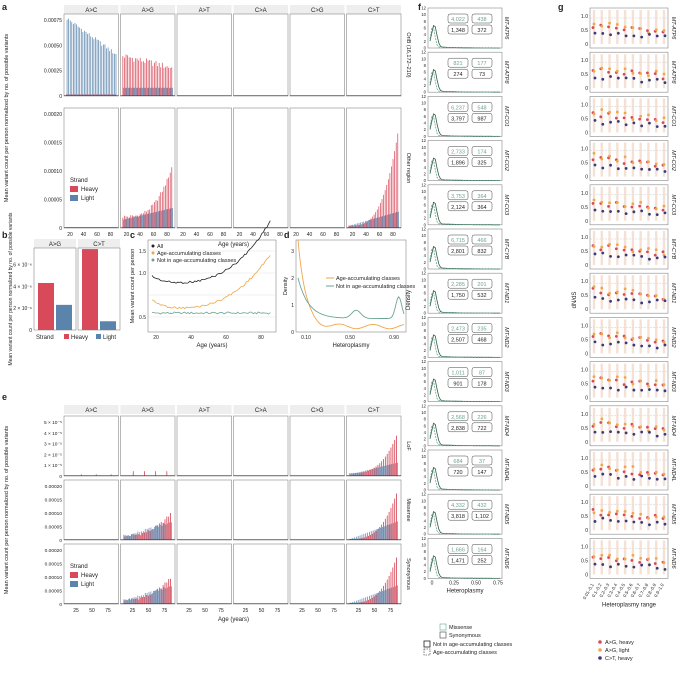 The height and width of the screenshot is (674, 685). Describe the element at coordinates (600, 650) in the screenshot. I see `legend-dot` at that location.